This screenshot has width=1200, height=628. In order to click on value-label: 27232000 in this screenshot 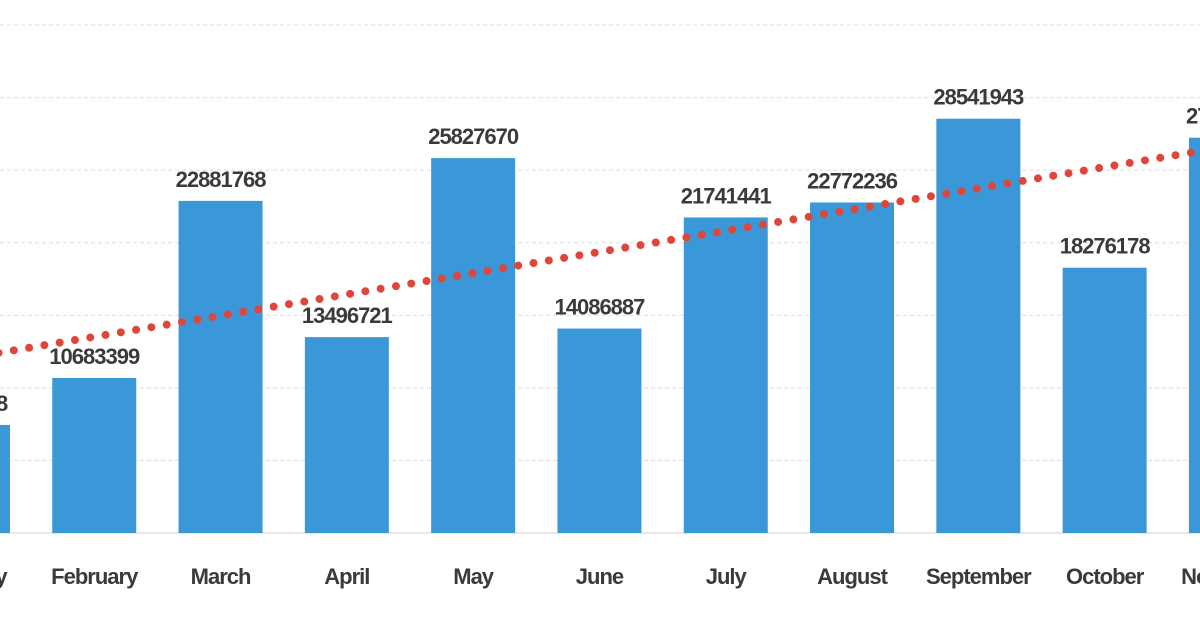, I will do `click(1193, 116)`.